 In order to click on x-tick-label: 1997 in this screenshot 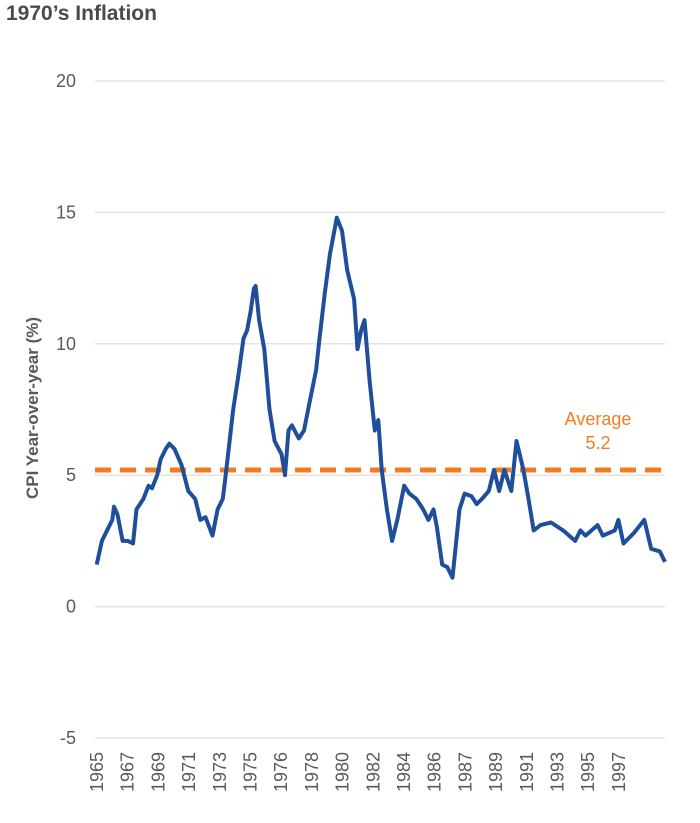, I will do `click(619, 772)`.